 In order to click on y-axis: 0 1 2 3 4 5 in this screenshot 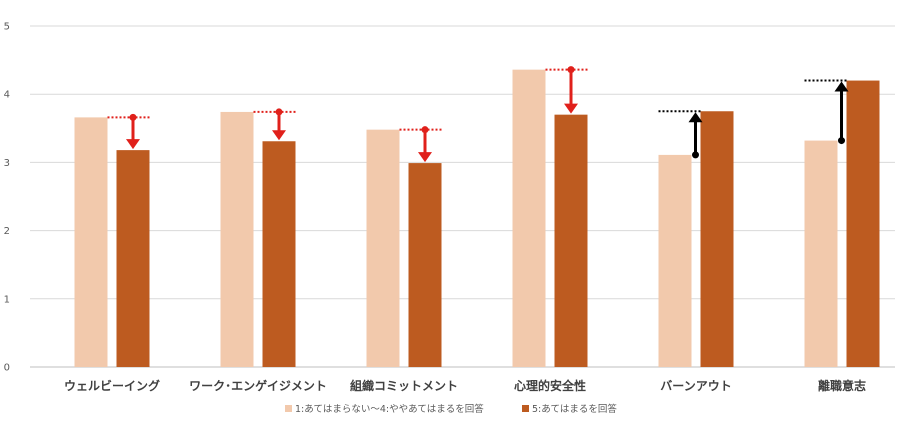, I will do `click(7, 198)`.